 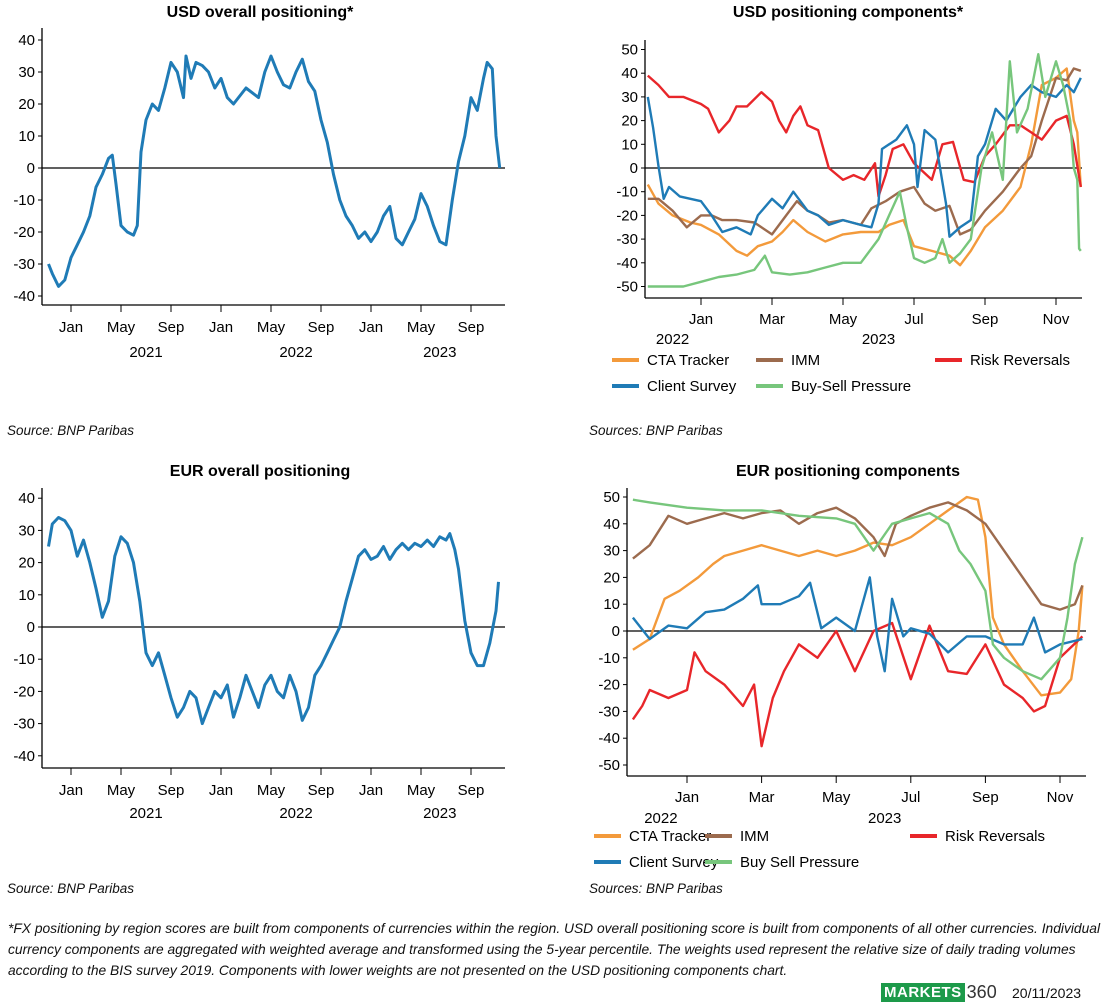 I want to click on source-eur-overall: Source: BNP Paribas, so click(x=71, y=888).